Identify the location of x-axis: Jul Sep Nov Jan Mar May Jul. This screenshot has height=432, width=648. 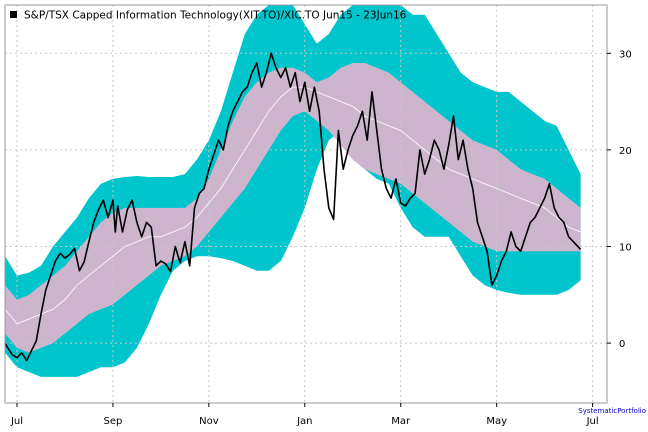
(304, 415).